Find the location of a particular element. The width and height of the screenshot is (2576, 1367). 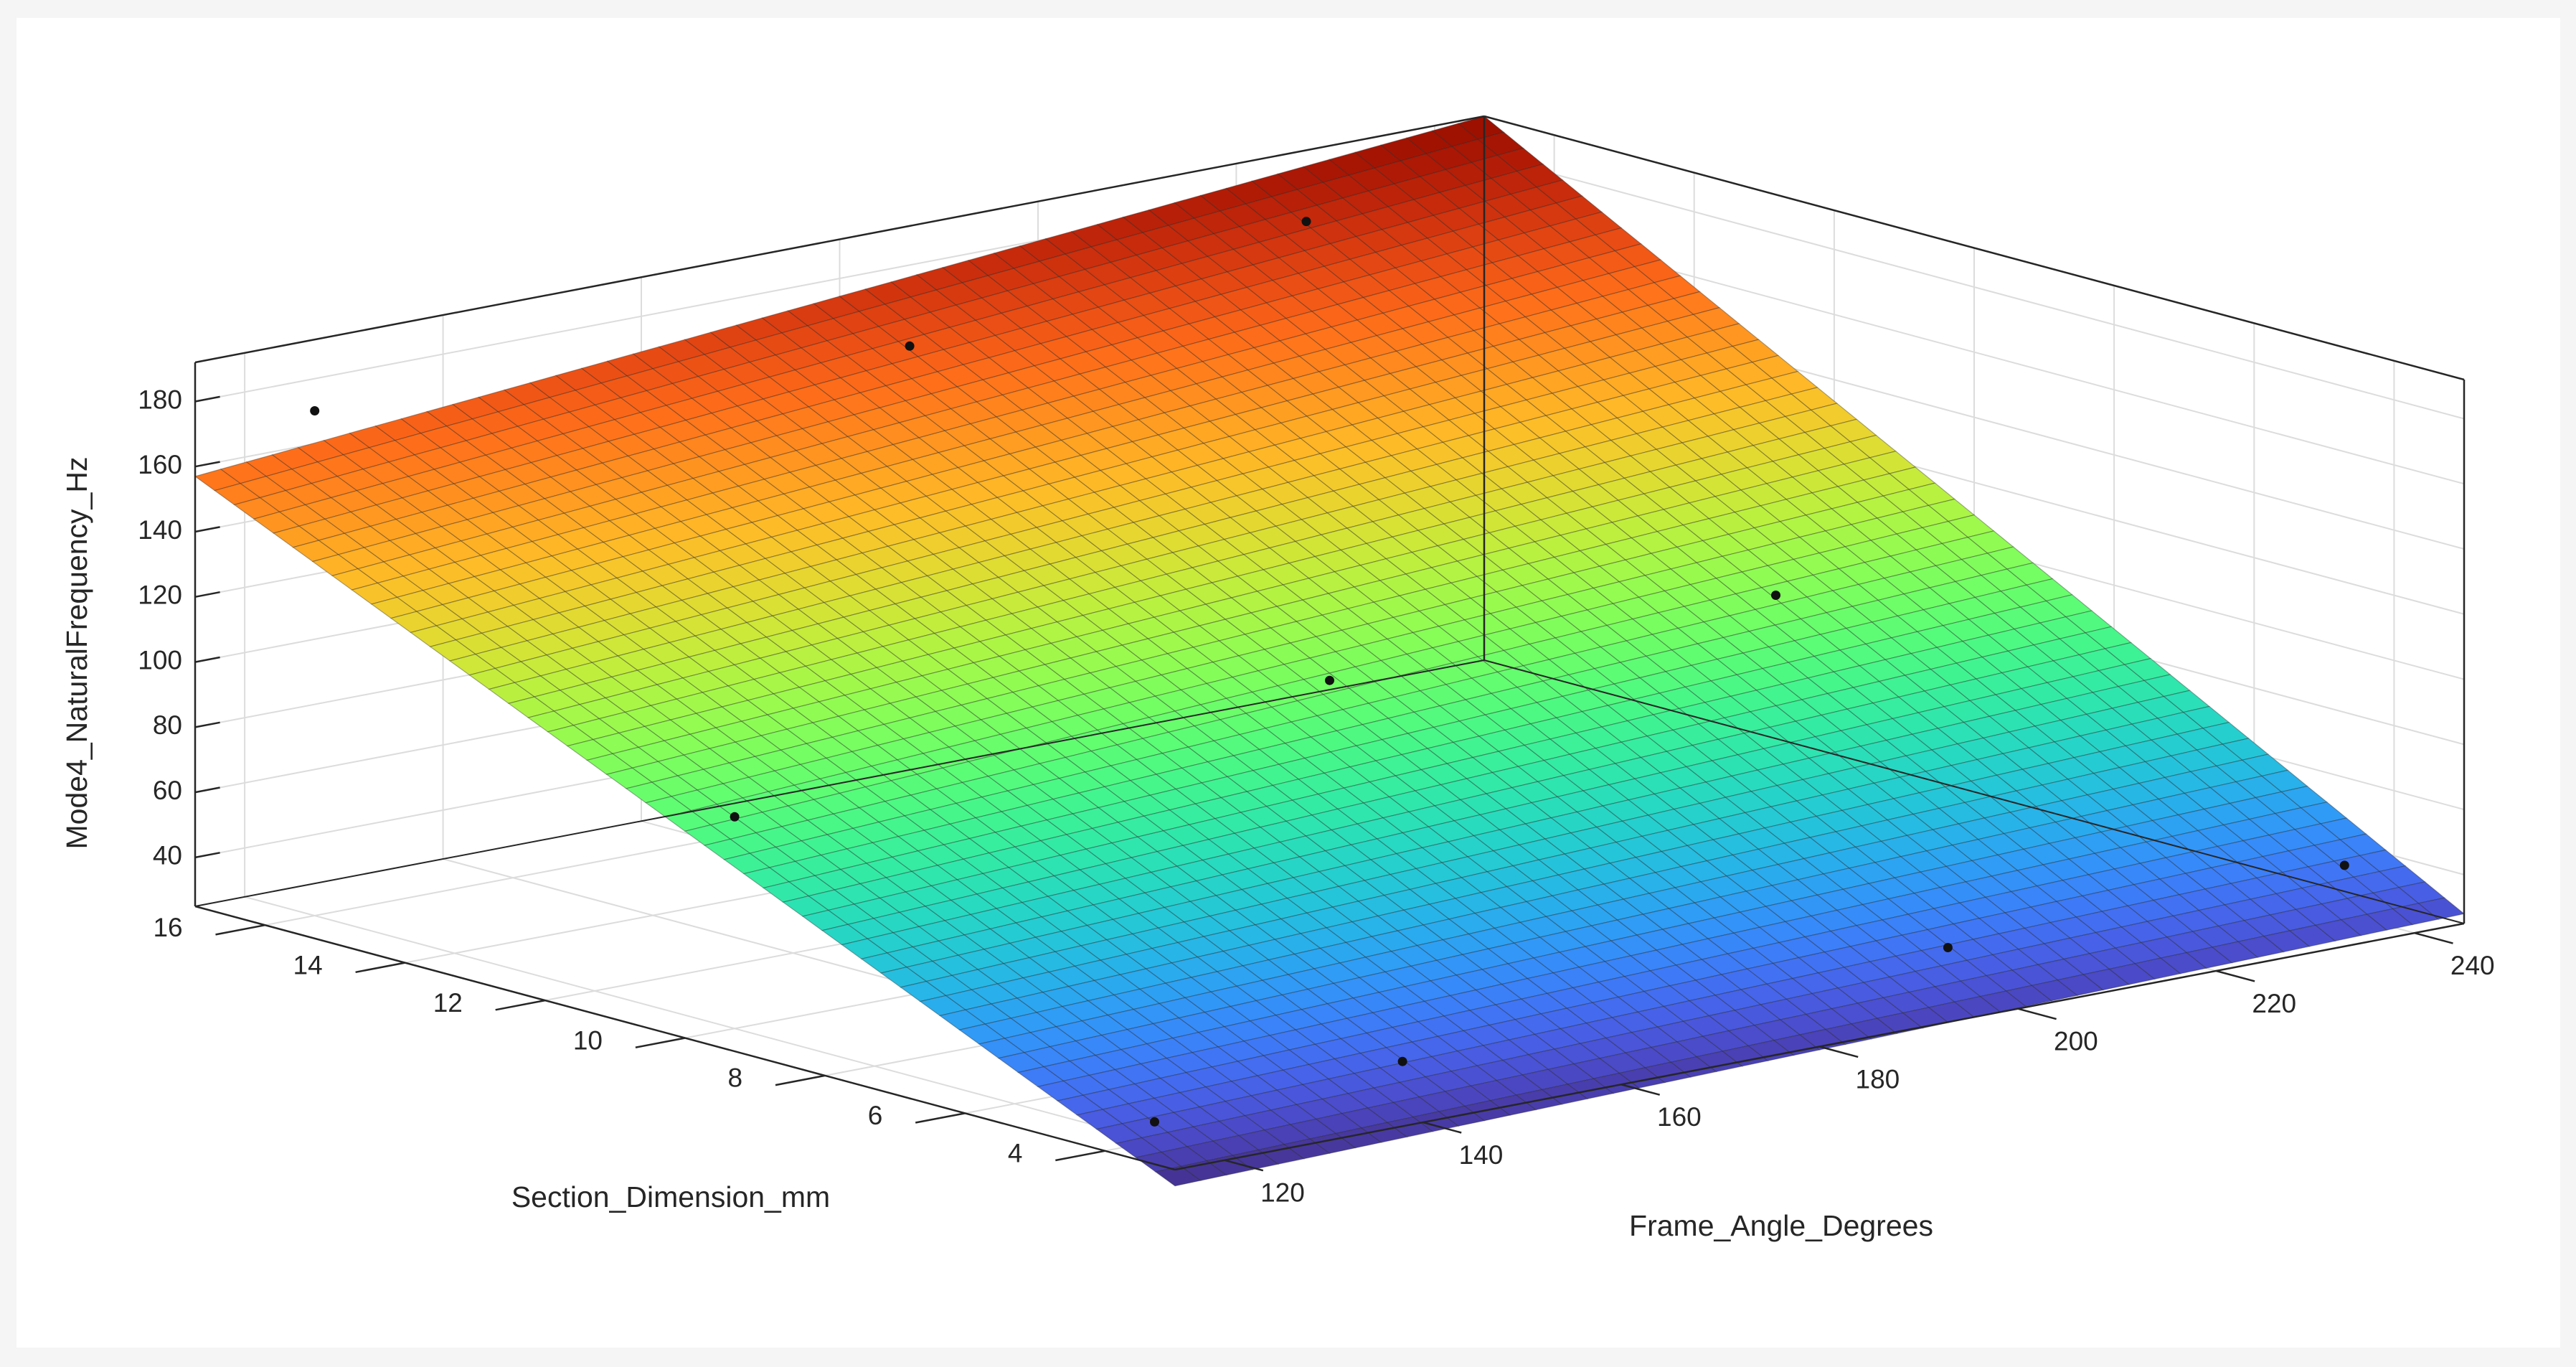

grid-line is located at coordinates (1974, 287).